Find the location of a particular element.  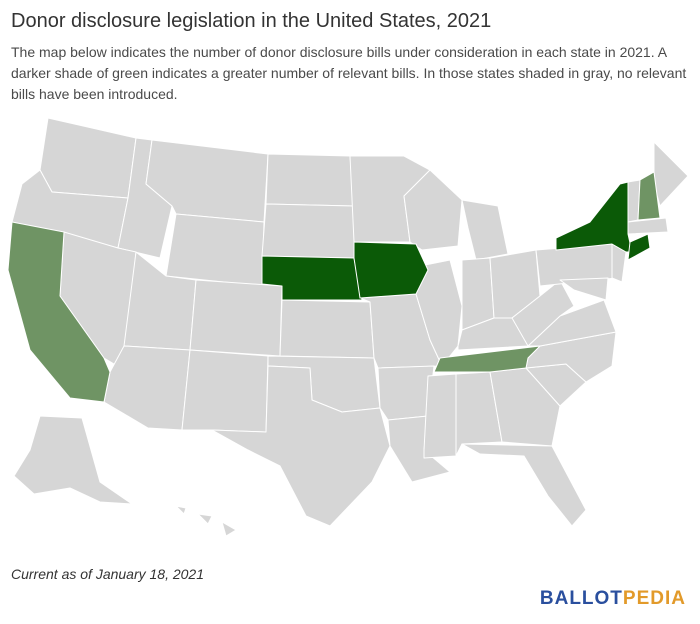

state-arizona is located at coordinates (147, 388).